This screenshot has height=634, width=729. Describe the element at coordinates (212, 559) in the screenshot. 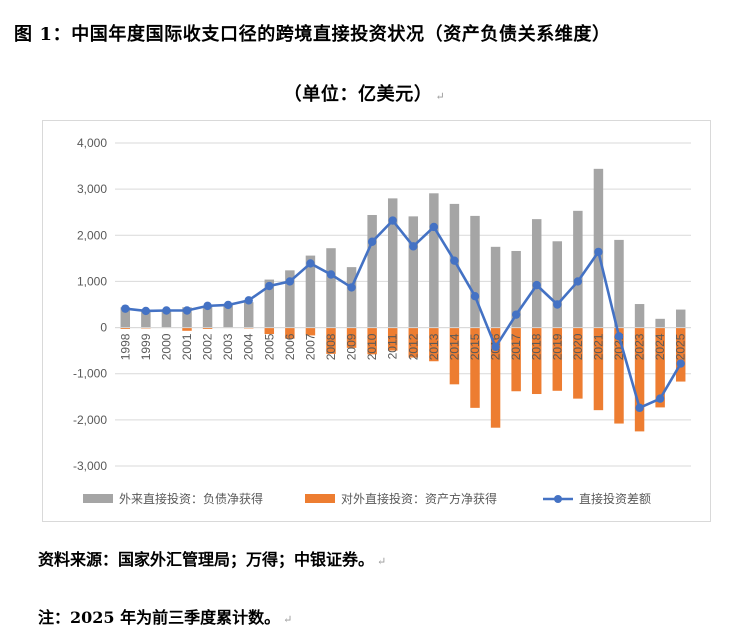

I see `source-note: 资料来源：国家外汇管理局；万得；中银证券。 ↵` at that location.